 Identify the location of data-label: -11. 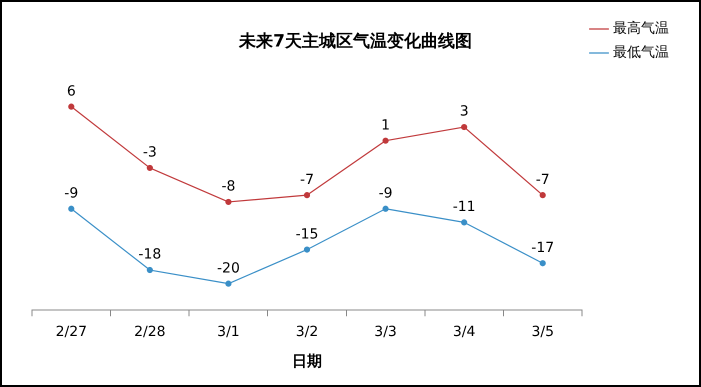
(464, 207).